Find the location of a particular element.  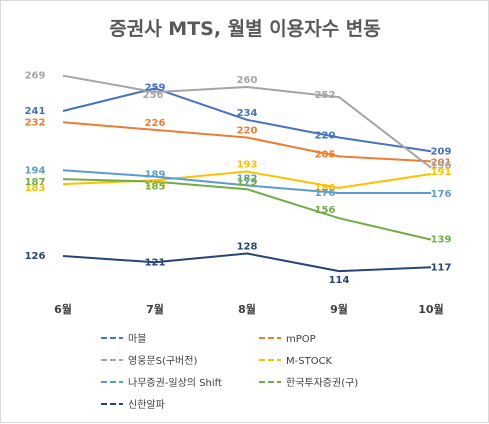

legend-label: 마블 is located at coordinates (137, 339).